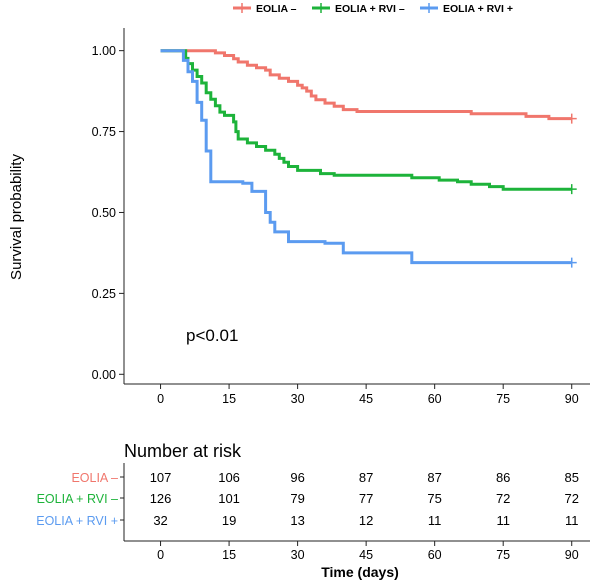 This screenshot has width=597, height=581. Describe the element at coordinates (571, 477) in the screenshot. I see `risk-count: 85` at that location.